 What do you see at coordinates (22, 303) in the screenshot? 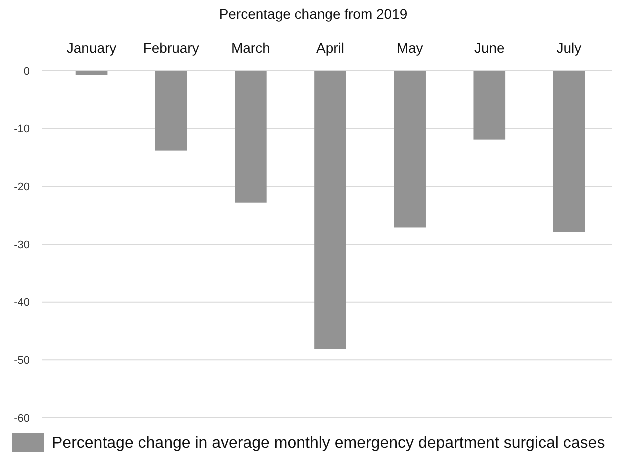
I see `y-tick-label: -40` at bounding box center [22, 303].